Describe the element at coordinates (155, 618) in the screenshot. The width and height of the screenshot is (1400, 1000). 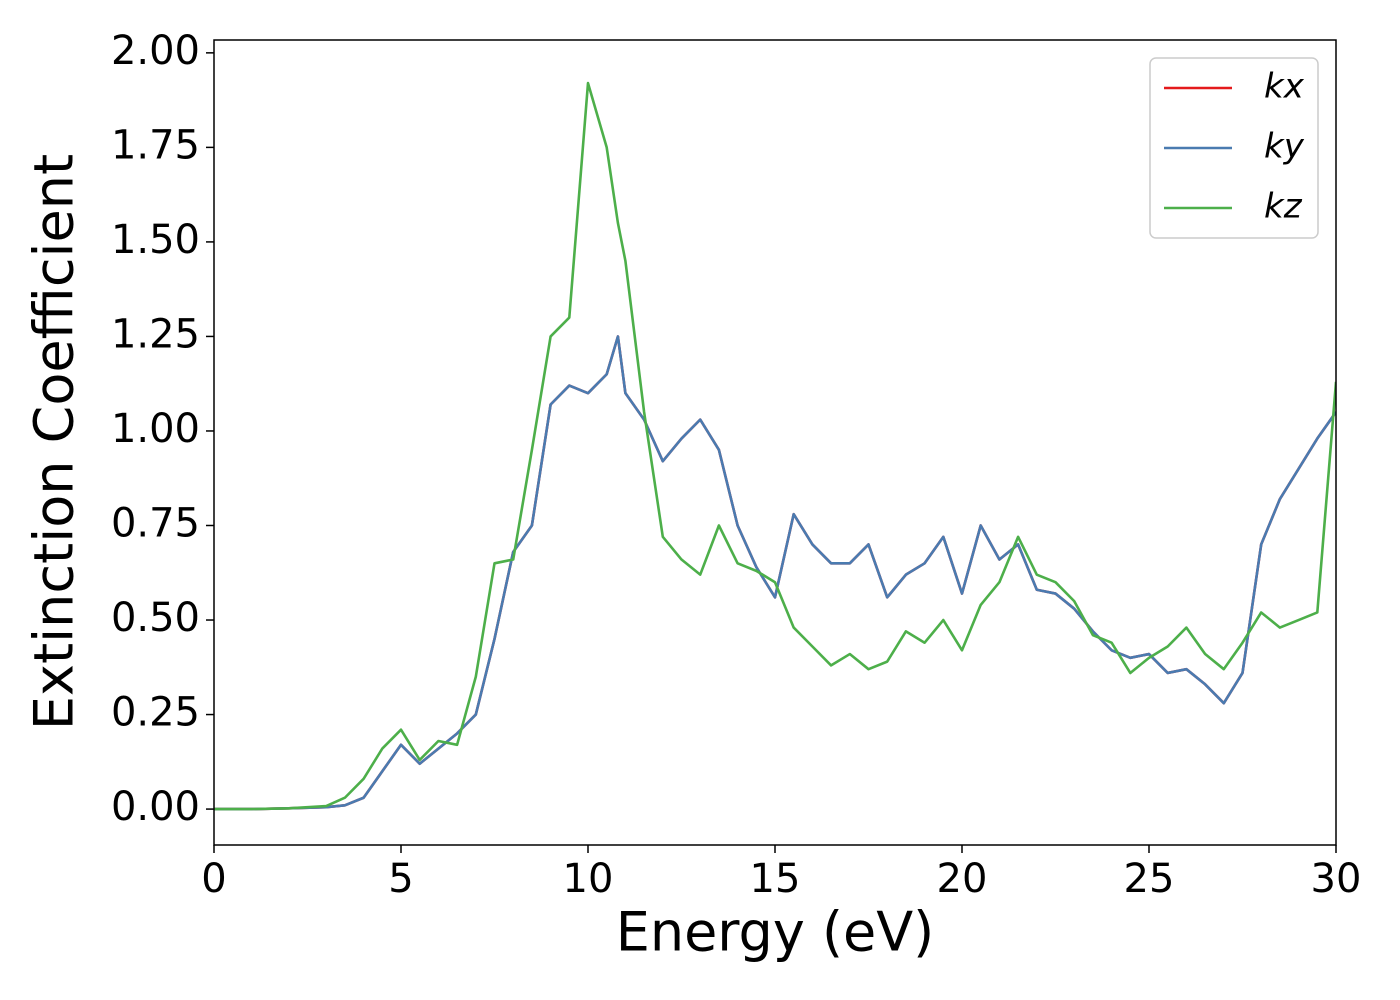
I see `y-tick-label: 0.50` at that location.